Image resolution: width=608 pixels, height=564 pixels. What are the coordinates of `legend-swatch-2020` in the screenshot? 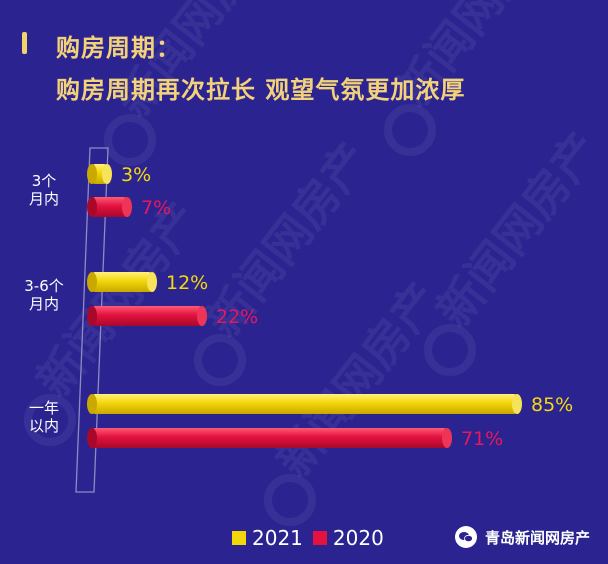 It's located at (319, 538).